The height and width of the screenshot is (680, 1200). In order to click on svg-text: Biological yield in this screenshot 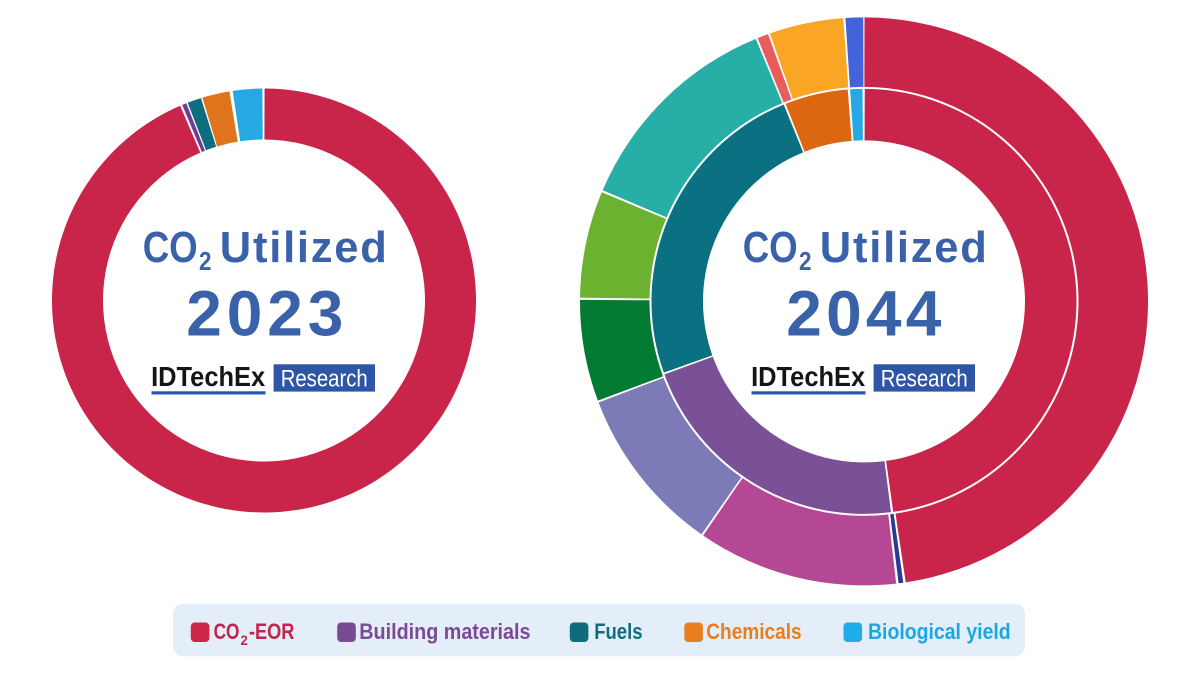, I will do `click(939, 631)`.